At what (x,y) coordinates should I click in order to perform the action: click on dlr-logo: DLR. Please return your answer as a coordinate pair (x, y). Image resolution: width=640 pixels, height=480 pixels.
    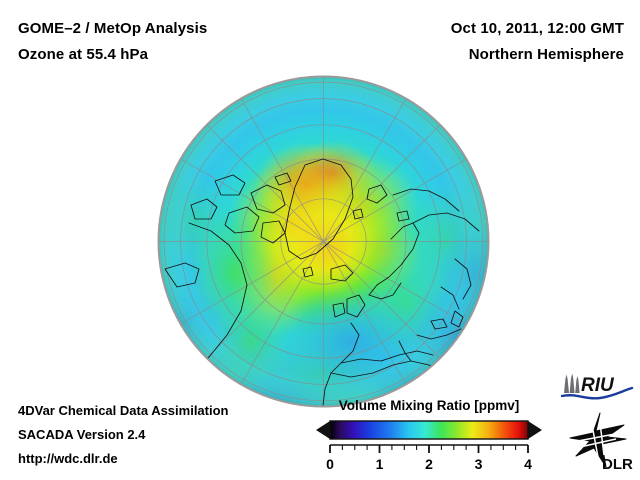
    Looking at the image, I should click on (601, 442).